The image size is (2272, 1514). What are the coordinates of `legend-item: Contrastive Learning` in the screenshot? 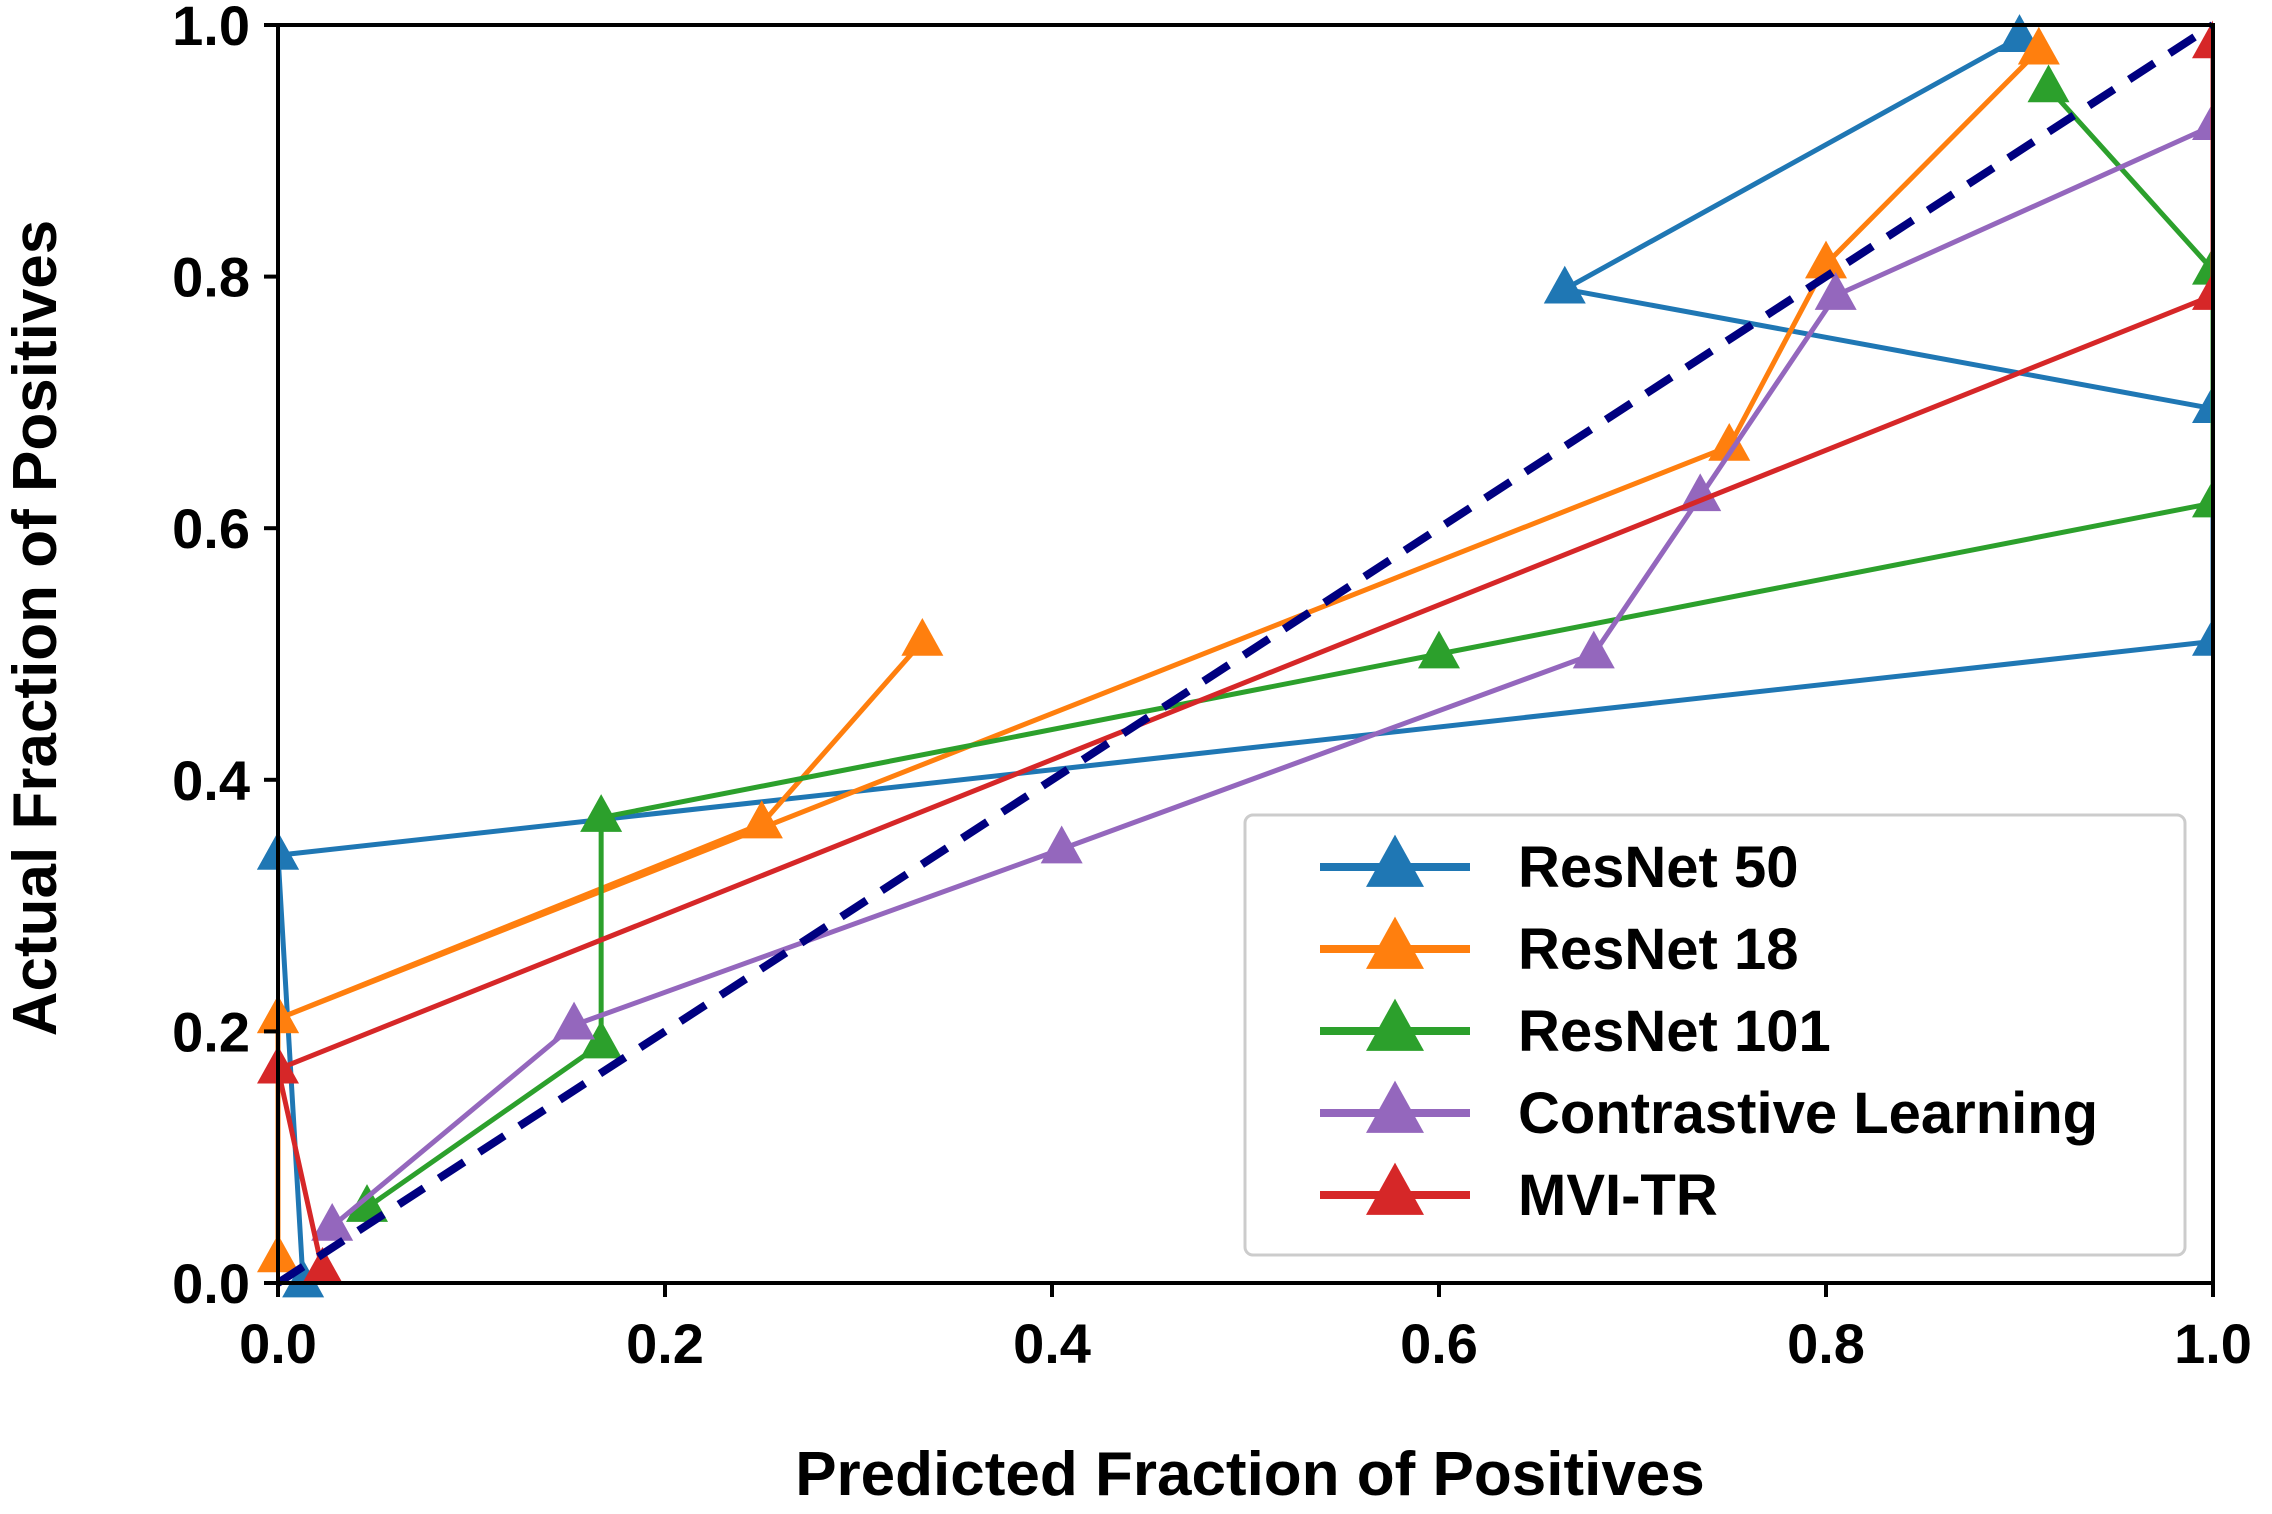 It's located at (1709, 1113).